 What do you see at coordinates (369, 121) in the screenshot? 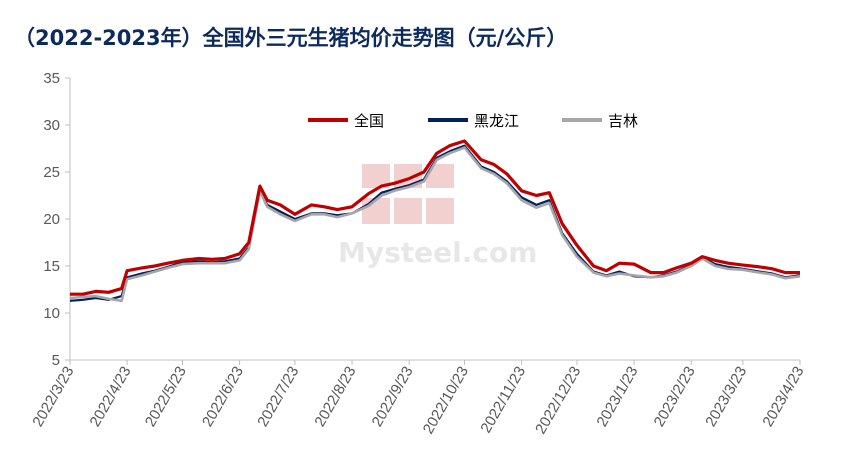
I see `legend-label: 全国` at bounding box center [369, 121].